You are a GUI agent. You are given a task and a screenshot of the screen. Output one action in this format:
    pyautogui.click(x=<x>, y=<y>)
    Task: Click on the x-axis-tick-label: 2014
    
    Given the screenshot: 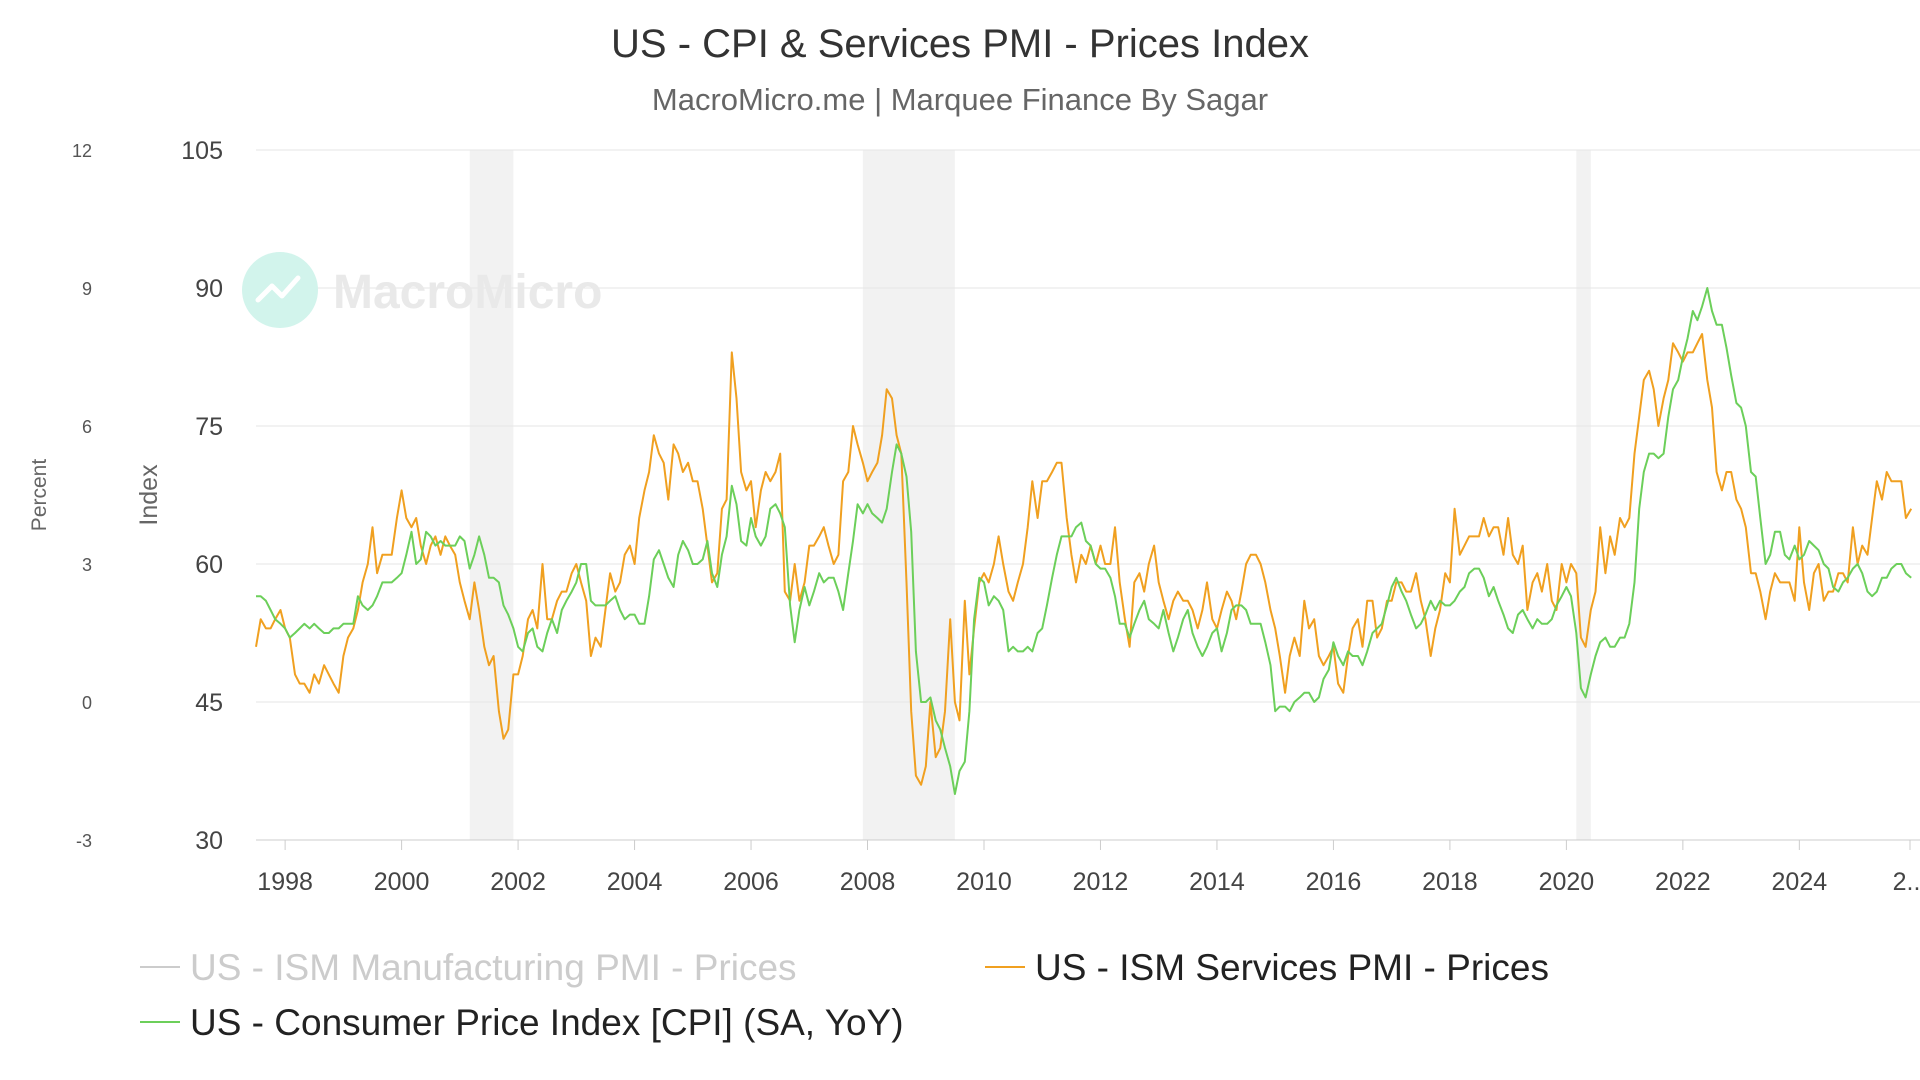 What is the action you would take?
    pyautogui.click(x=1217, y=882)
    